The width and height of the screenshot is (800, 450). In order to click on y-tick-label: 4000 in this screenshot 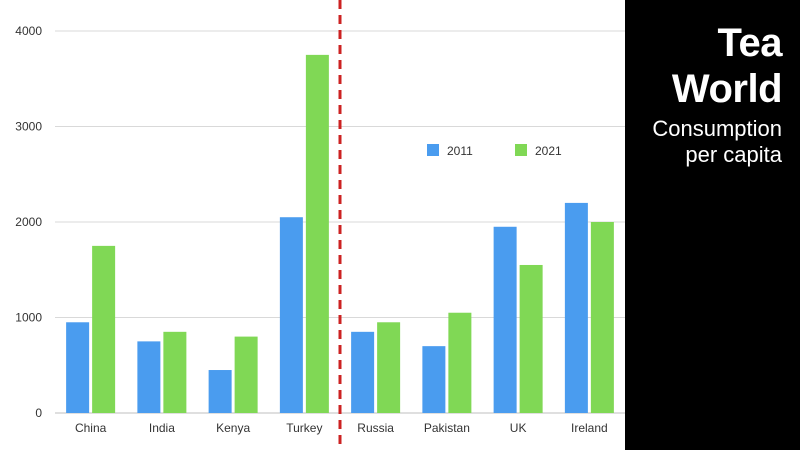, I will do `click(28, 31)`.